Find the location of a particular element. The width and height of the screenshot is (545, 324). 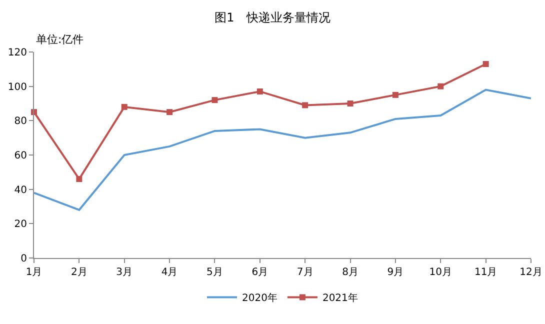

legend-label: 2021年 is located at coordinates (340, 298).